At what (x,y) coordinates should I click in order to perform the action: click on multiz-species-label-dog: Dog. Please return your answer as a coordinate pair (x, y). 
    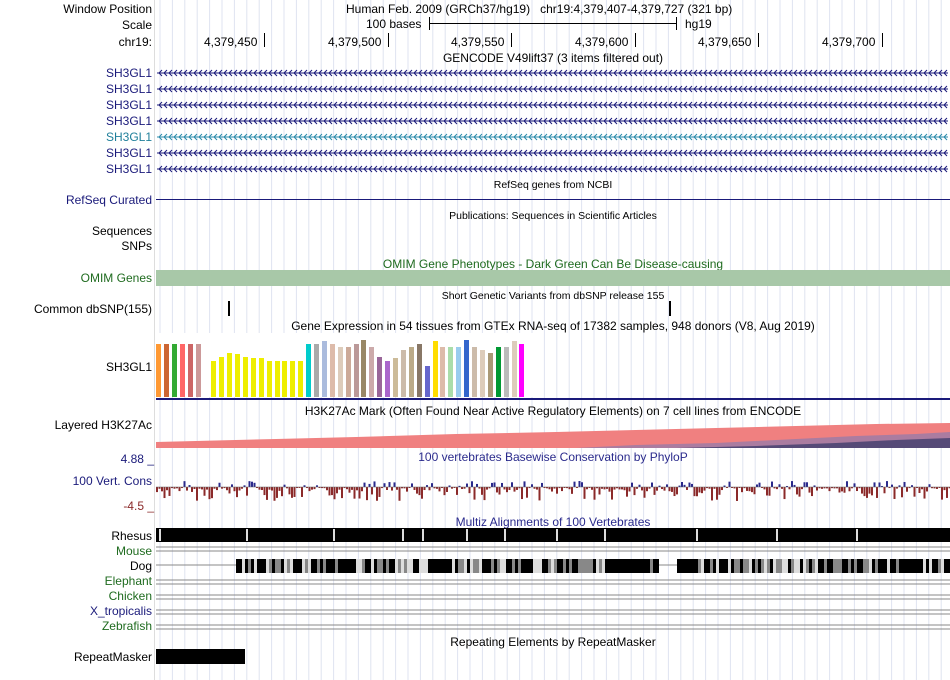
    Looking at the image, I should click on (140, 566).